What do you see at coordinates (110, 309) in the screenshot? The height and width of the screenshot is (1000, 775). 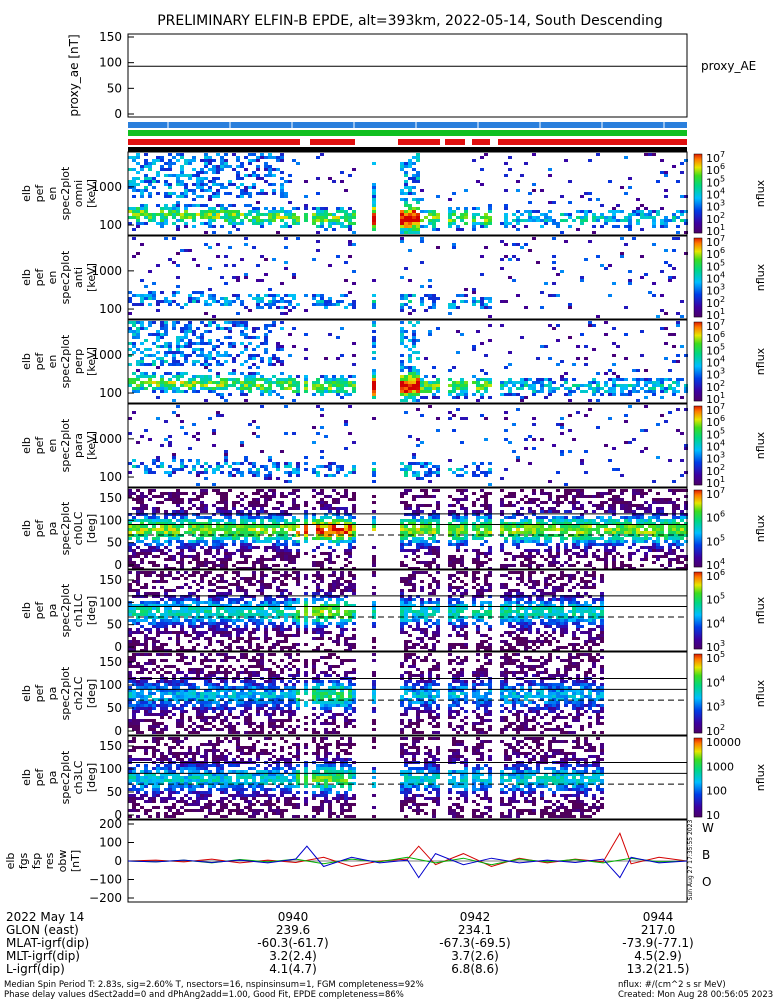 I see `spec-ytick: 100` at bounding box center [110, 309].